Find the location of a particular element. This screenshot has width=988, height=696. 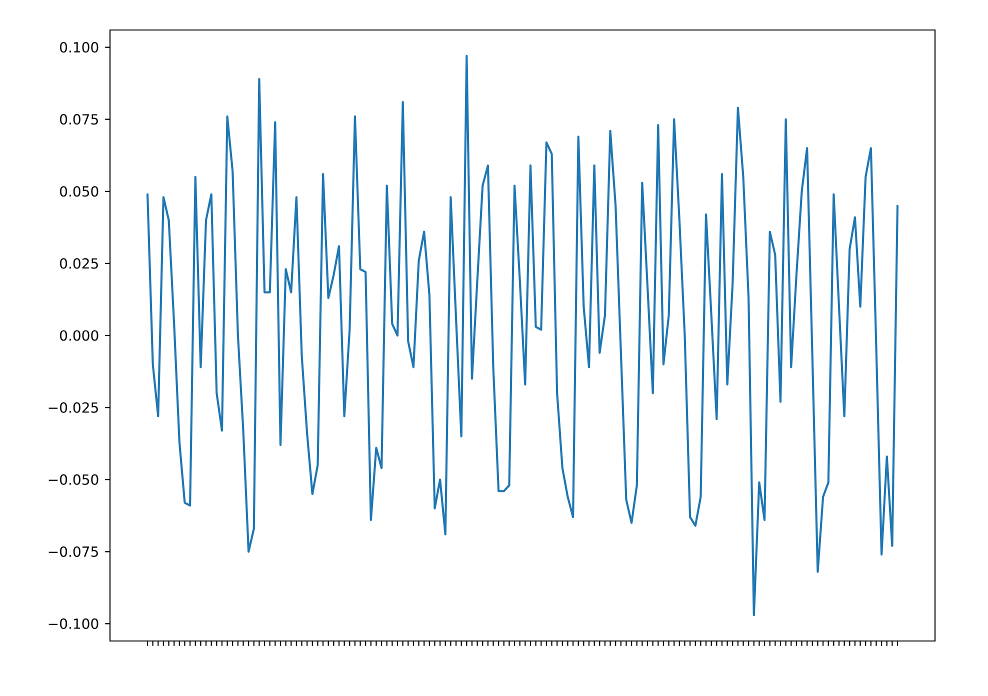

y-tick-label: −0.050 is located at coordinates (73, 479).